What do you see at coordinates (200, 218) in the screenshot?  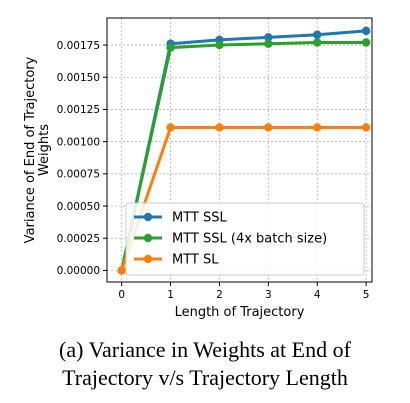 I see `legend-label: MTT SSL` at bounding box center [200, 218].